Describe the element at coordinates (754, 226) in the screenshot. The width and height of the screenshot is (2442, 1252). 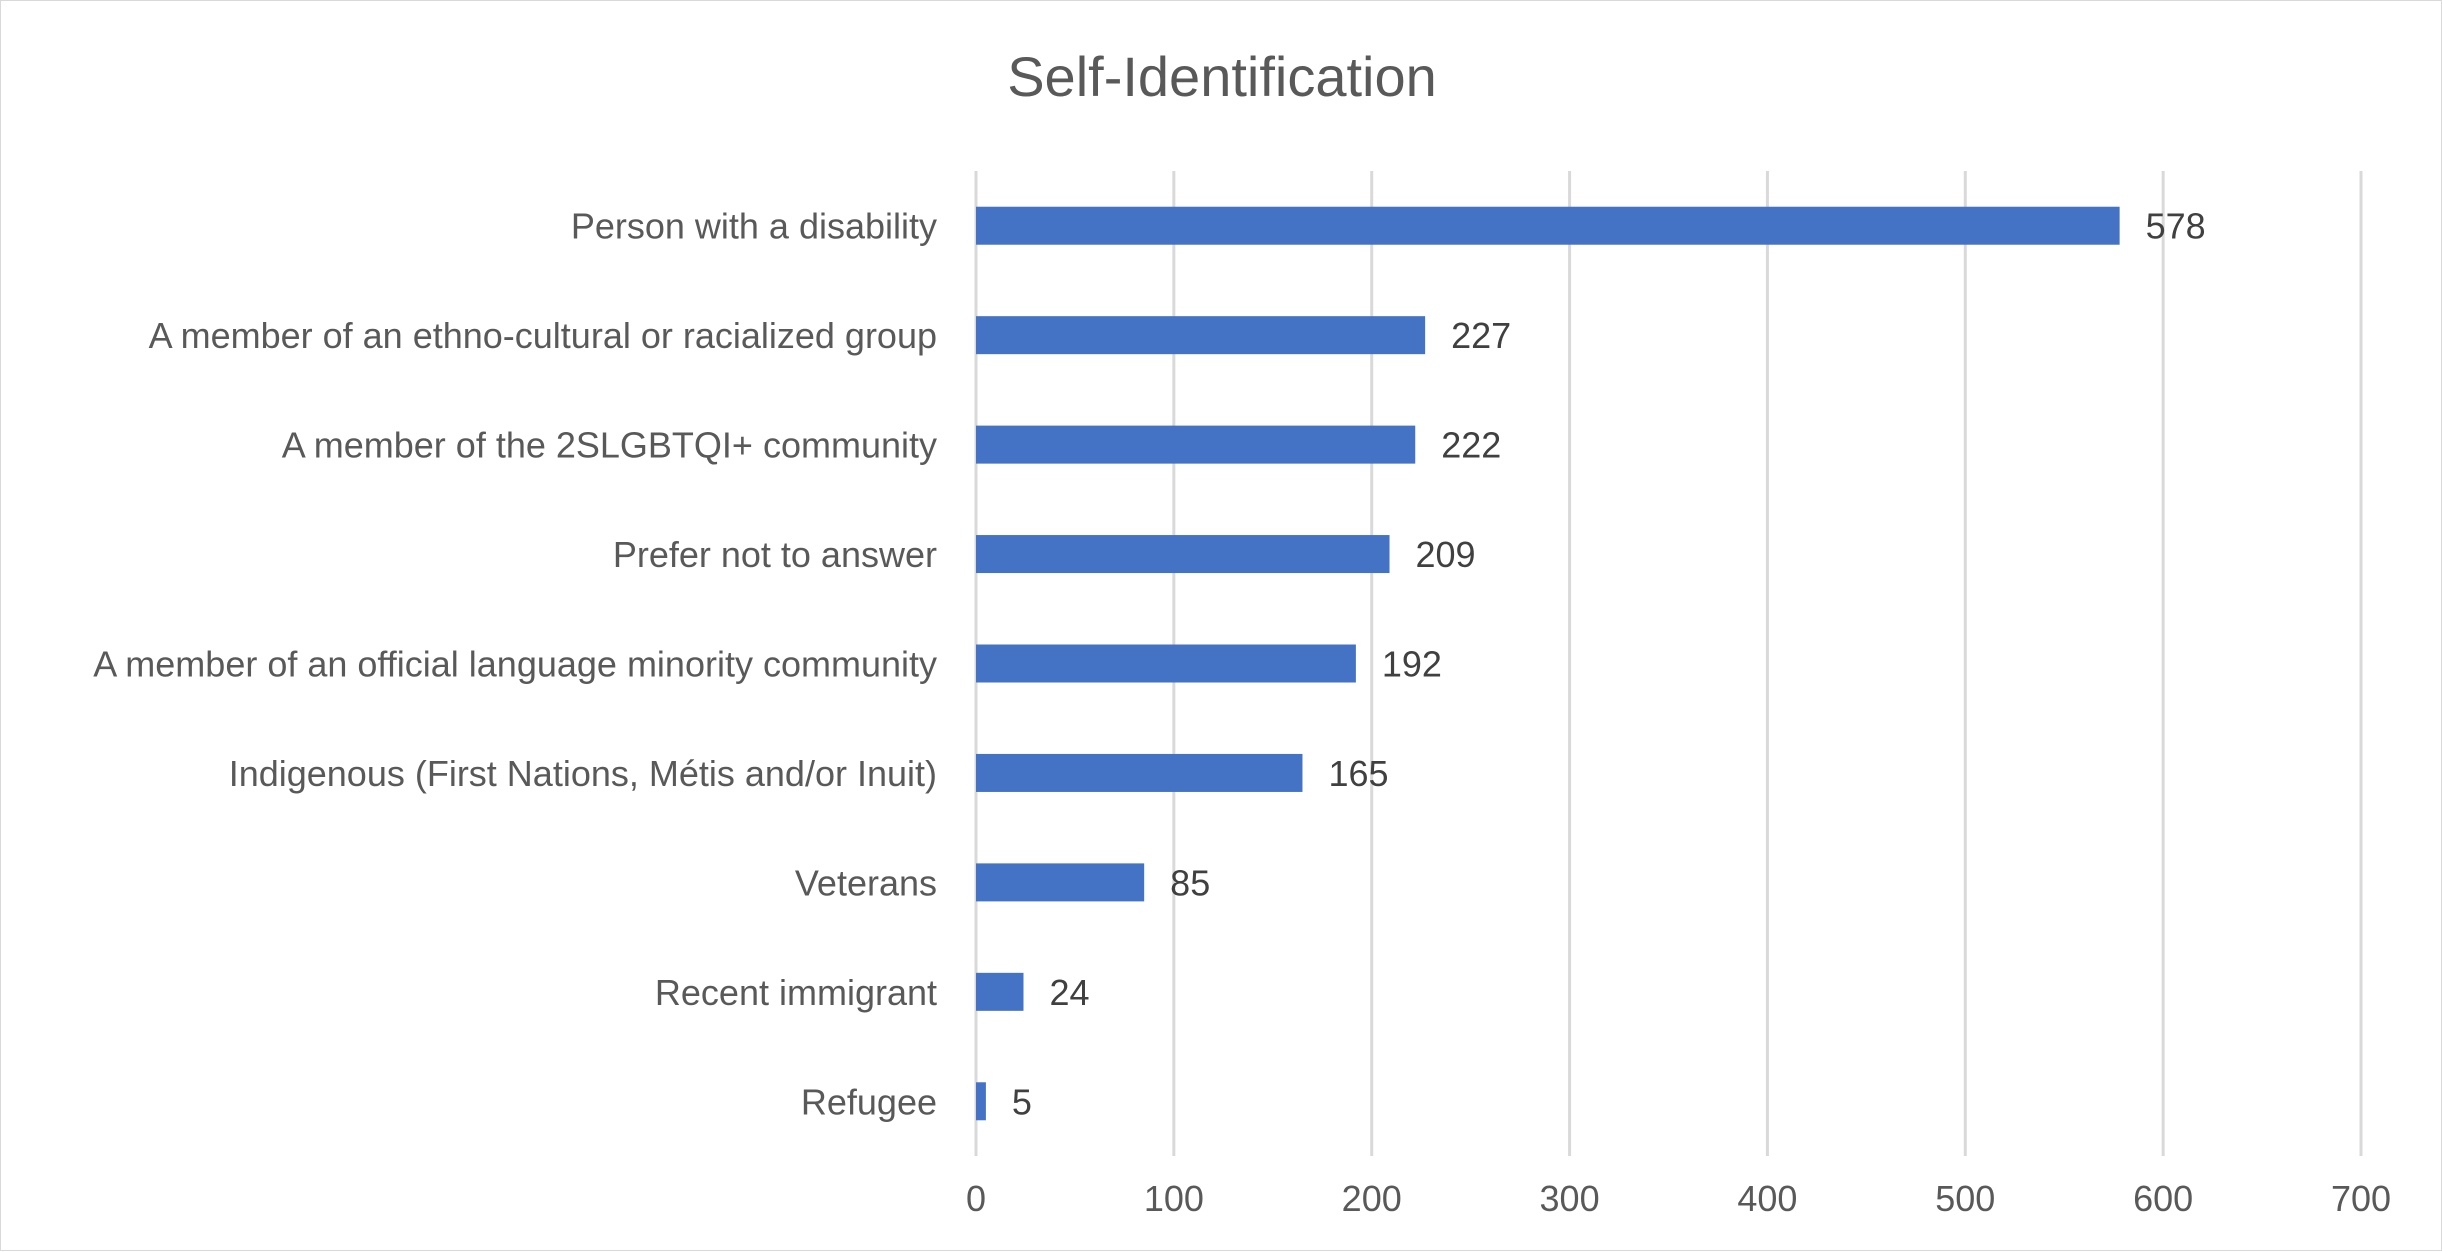
I see `category-label: Person with a disability` at that location.